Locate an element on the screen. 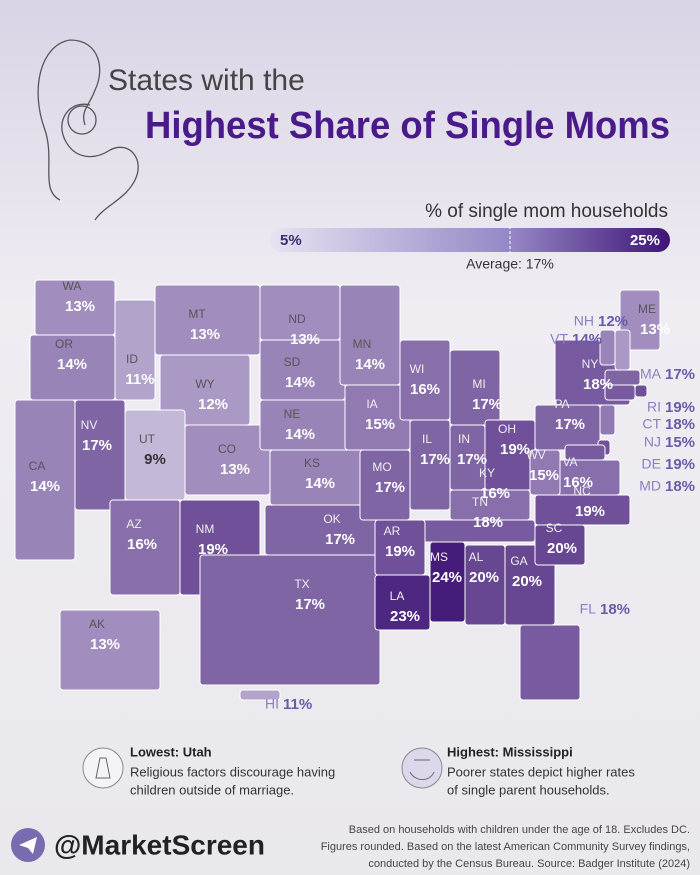 The height and width of the screenshot is (875, 700). state-abbr: NV is located at coordinates (89, 425).